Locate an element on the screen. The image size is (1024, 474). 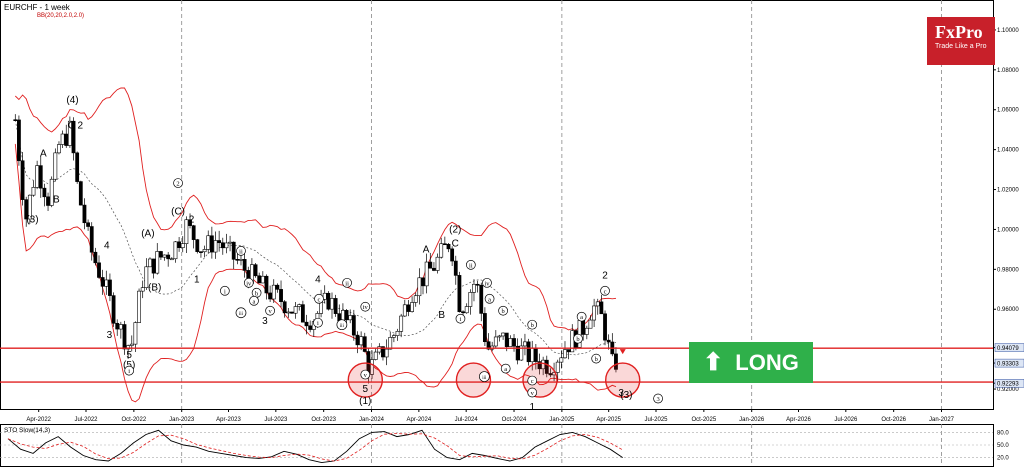
svg-text: 1 is located at coordinates (197, 279).